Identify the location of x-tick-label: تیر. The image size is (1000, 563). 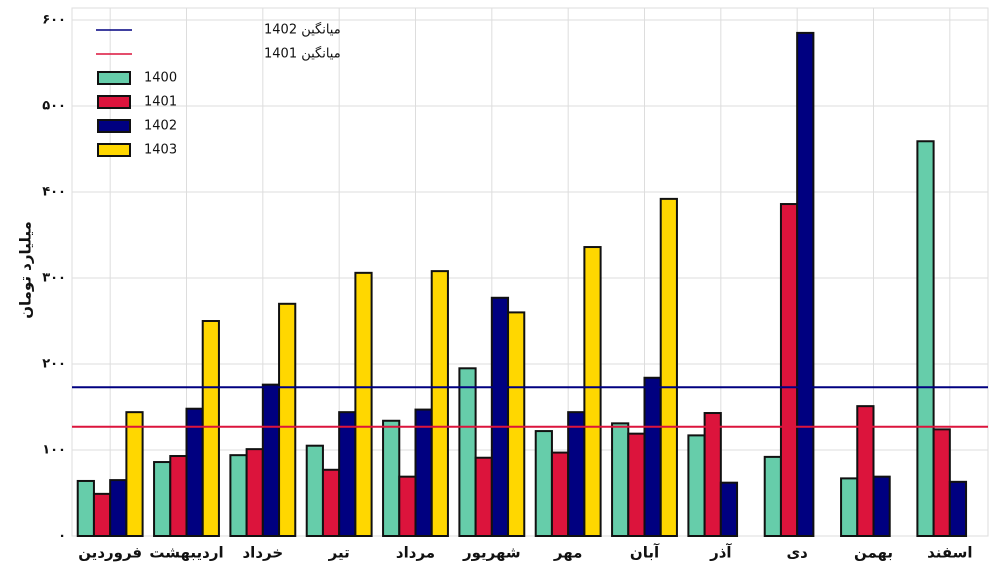
(339, 553).